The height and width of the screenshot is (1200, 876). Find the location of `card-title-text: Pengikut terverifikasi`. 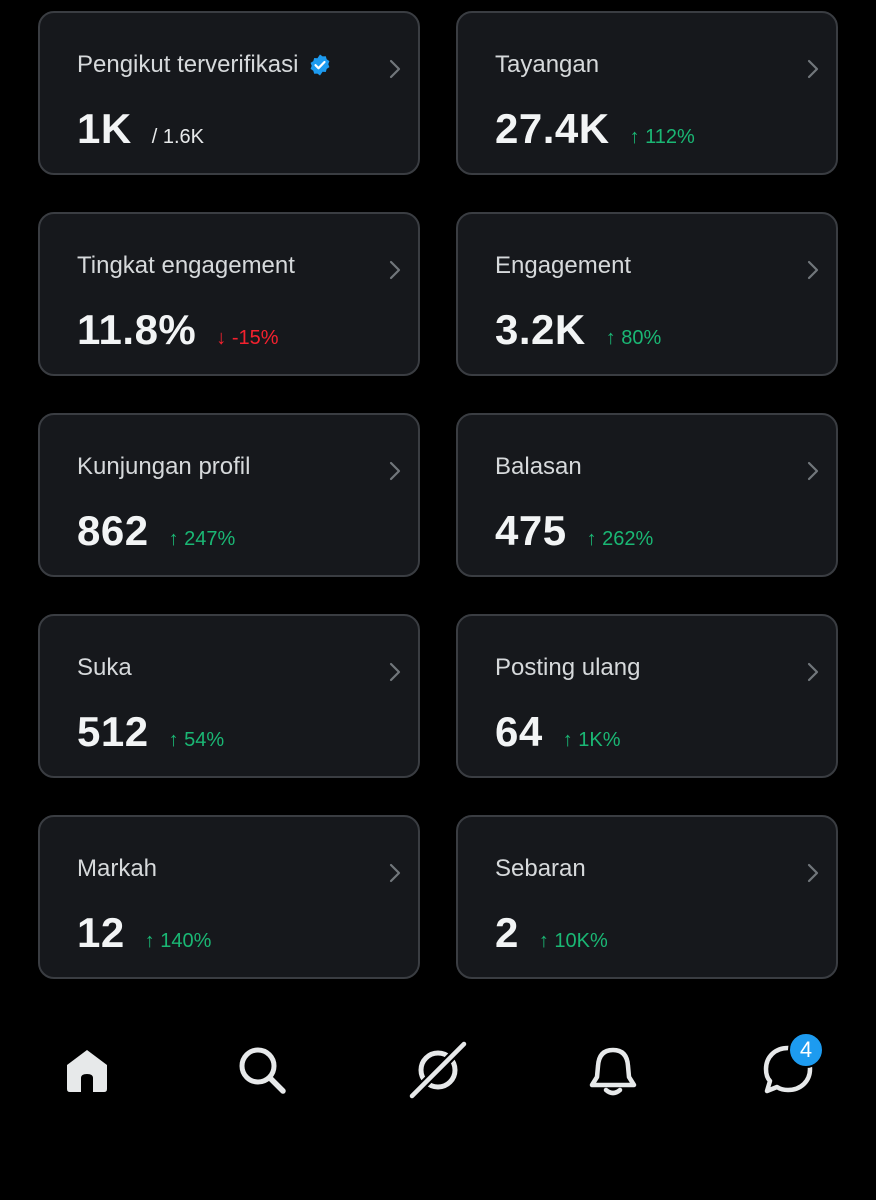

card-title-text: Pengikut terverifikasi is located at coordinates (188, 64).